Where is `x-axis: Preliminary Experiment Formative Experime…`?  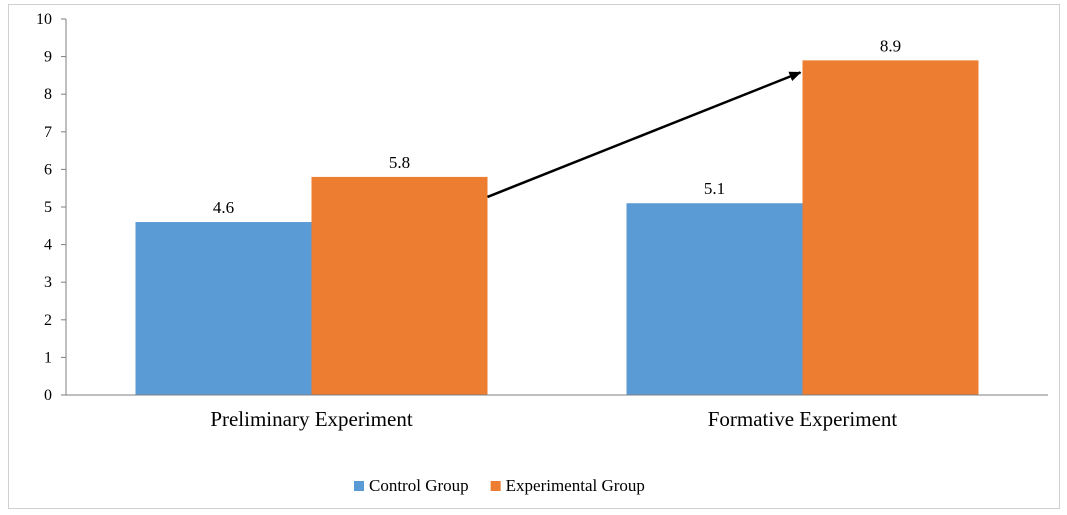
x-axis: Preliminary Experiment Formative Experime… is located at coordinates (557, 412).